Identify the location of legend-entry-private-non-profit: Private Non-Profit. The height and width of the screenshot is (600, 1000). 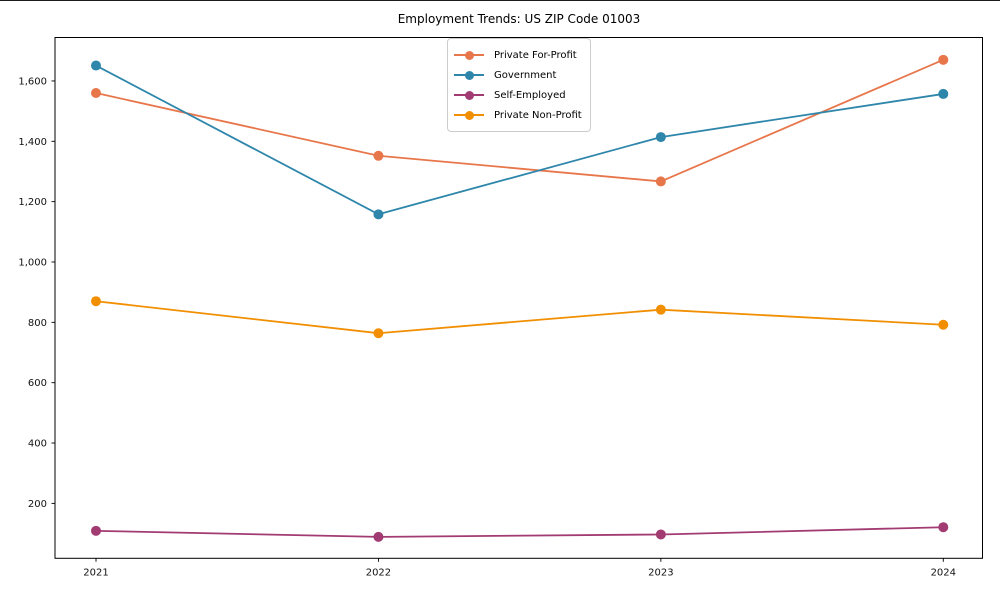
(519, 115).